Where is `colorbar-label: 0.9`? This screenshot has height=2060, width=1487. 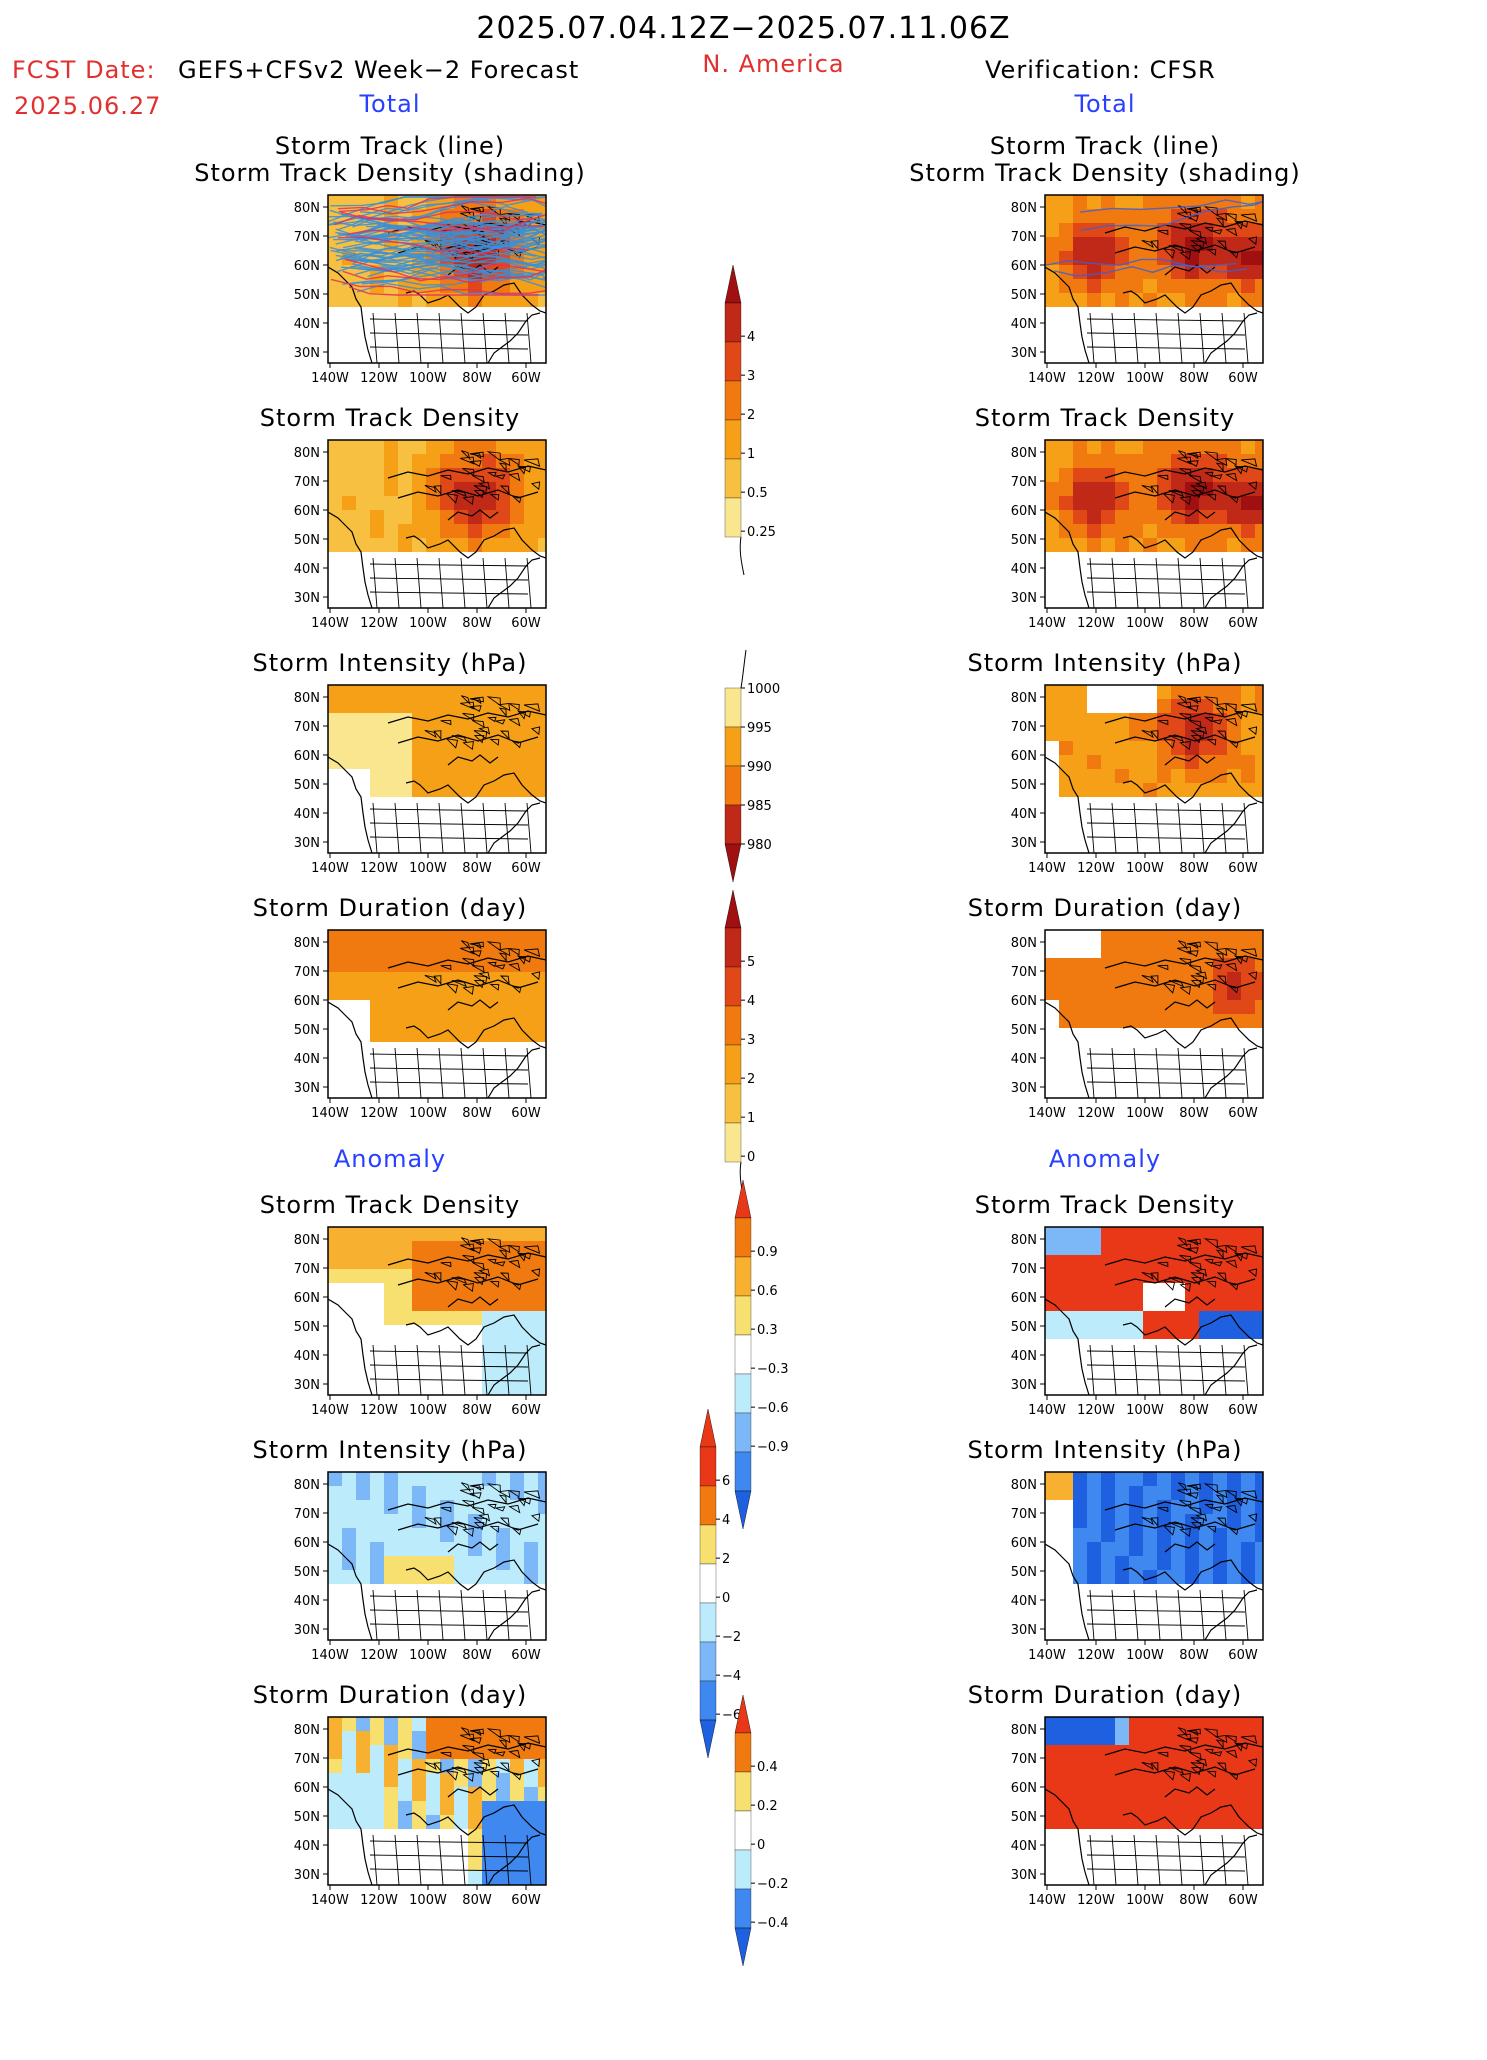 colorbar-label: 0.9 is located at coordinates (767, 1252).